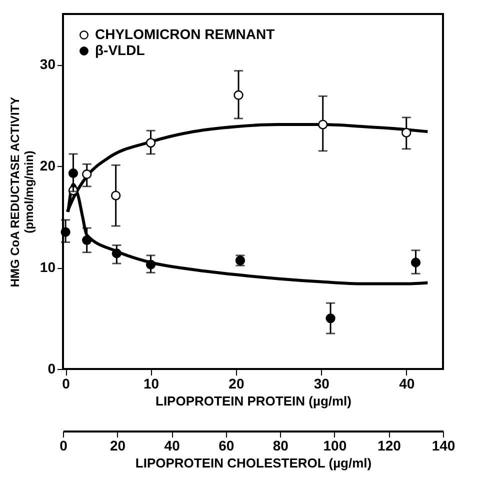 This screenshot has width=477, height=496. What do you see at coordinates (64, 446) in the screenshot?
I see `x2-tick-label: 0` at bounding box center [64, 446].